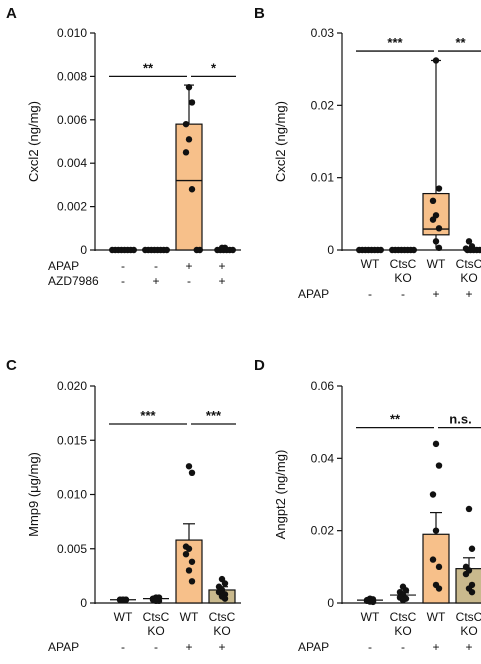  Describe the element at coordinates (280, 495) in the screenshot. I see `y-axis-label: Angpt2 (ng/mg)` at that location.